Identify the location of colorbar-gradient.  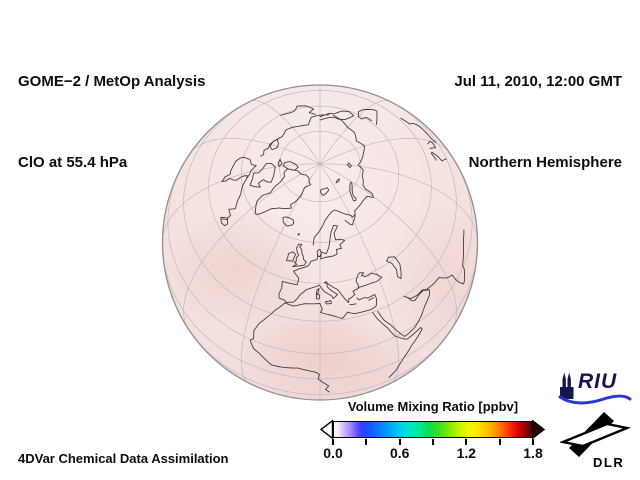
(433, 429).